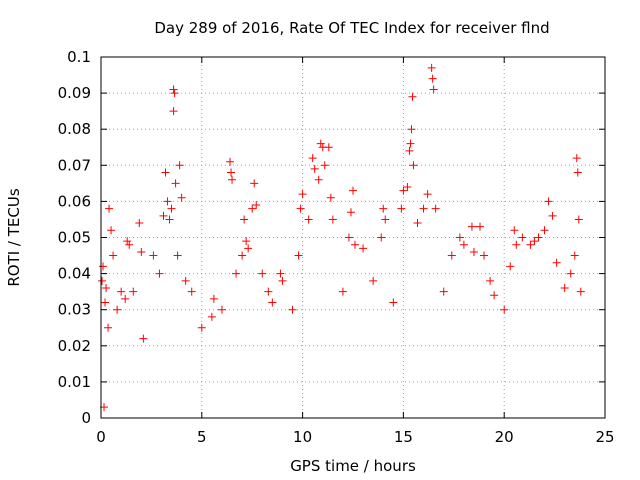  Describe the element at coordinates (74, 382) in the screenshot. I see `y-tick-label: 0.01` at that location.